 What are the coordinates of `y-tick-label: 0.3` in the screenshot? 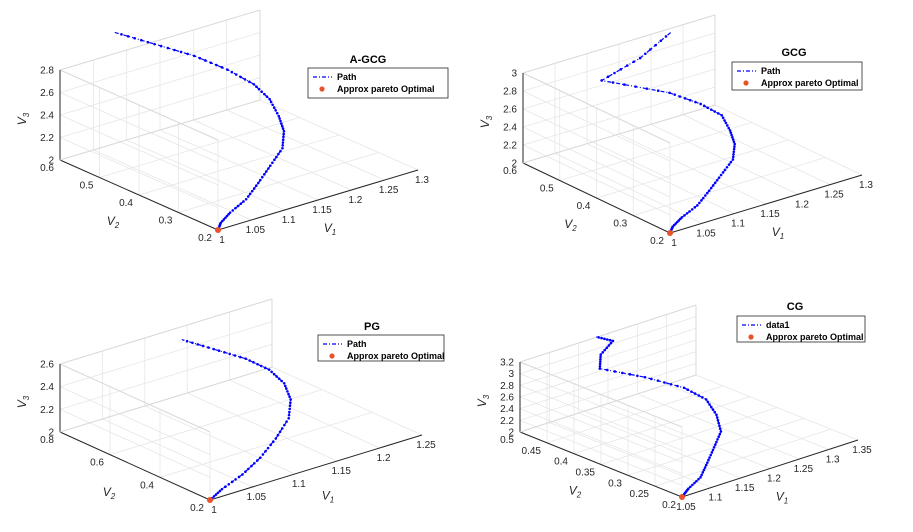 It's located at (166, 221).